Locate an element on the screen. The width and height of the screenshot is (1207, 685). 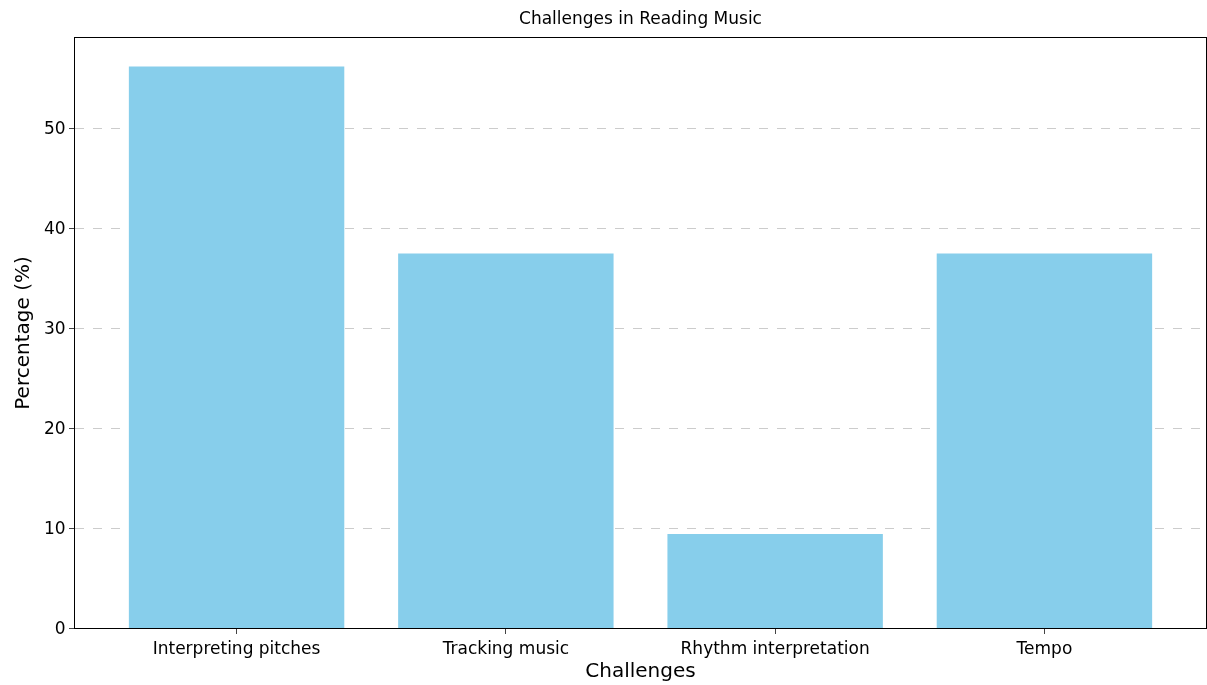
x-tick-label: Tracking music is located at coordinates (505, 648).